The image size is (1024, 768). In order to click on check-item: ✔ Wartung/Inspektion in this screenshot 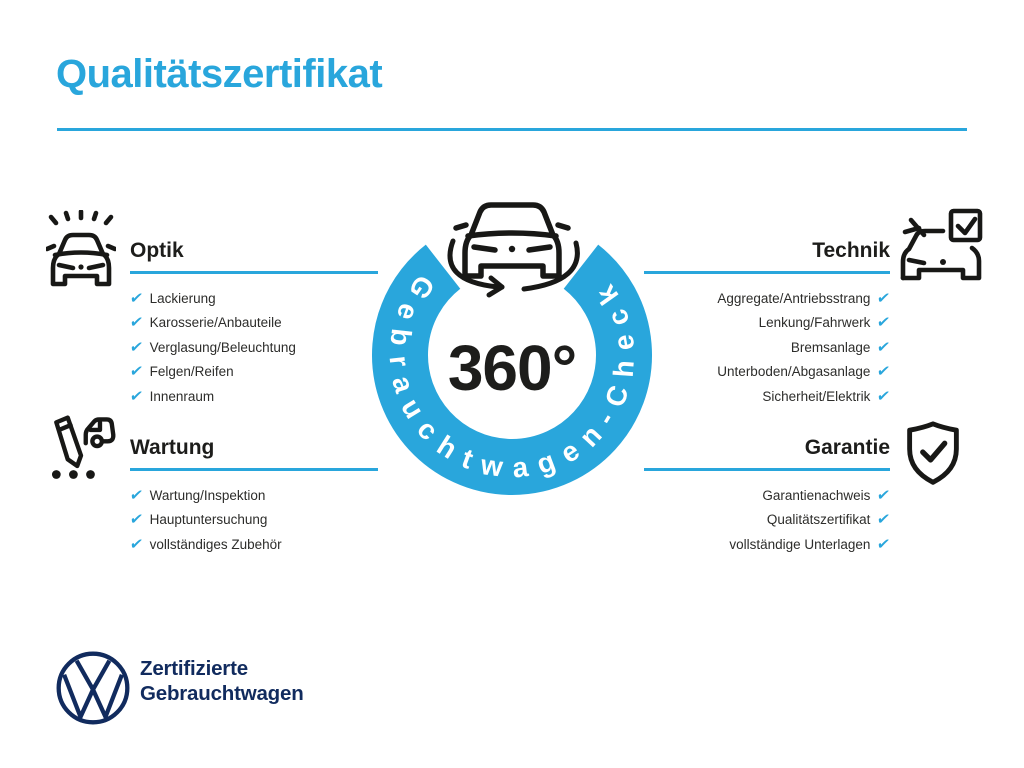, I will do `click(253, 495)`.